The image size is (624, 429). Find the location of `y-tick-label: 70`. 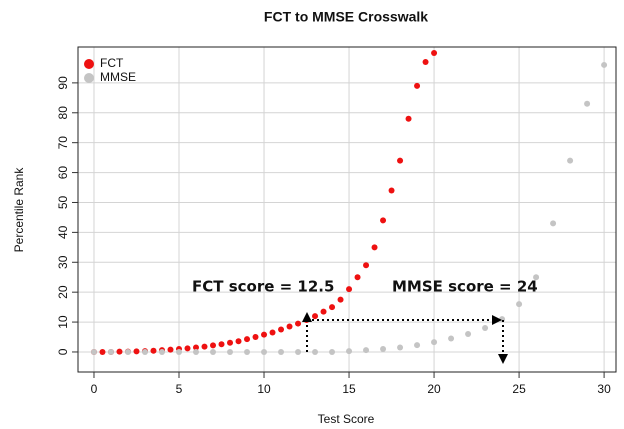

y-tick-label: 70 is located at coordinates (63, 143).